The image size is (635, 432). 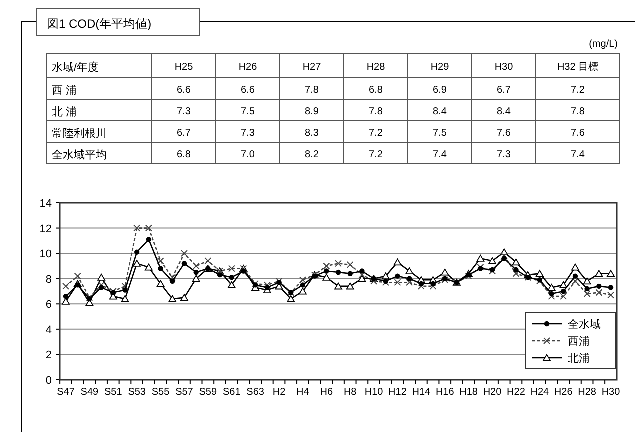 I want to click on x-tick-label: H25, so click(x=184, y=67).